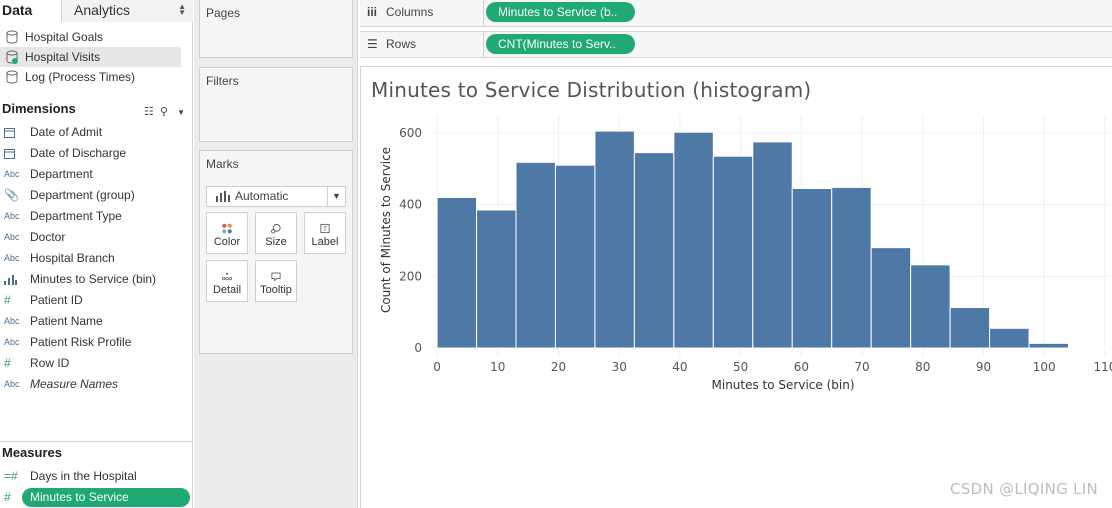 Image resolution: width=1112 pixels, height=508 pixels. I want to click on tooltip-button-label: Tooltip, so click(276, 290).